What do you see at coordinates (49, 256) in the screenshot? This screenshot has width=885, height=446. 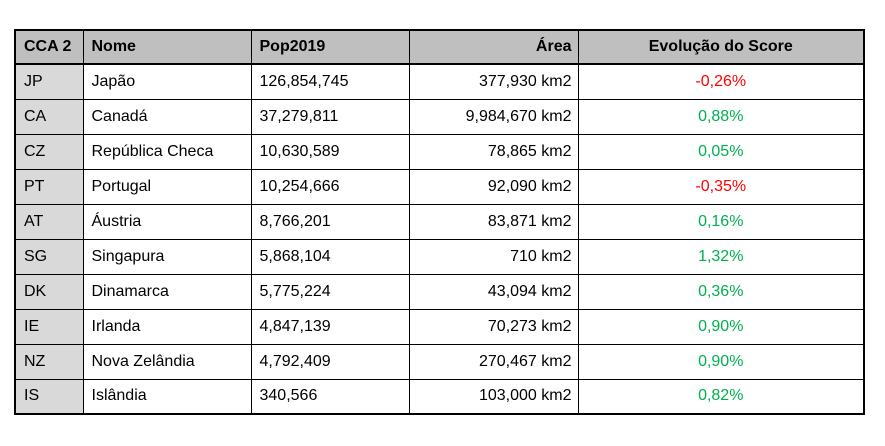 I see `cell-cca2: SG` at bounding box center [49, 256].